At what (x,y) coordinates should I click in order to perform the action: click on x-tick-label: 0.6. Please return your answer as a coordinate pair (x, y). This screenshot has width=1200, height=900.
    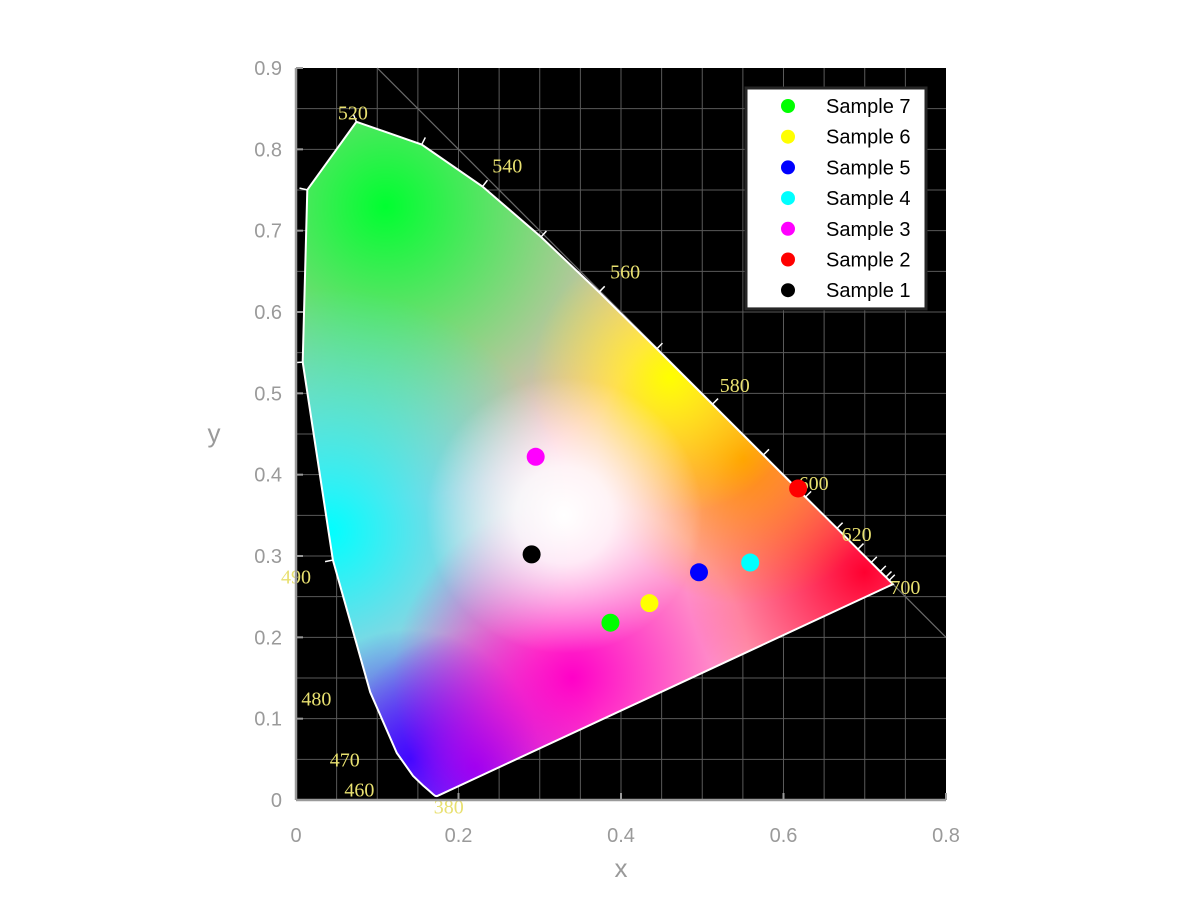
    Looking at the image, I should click on (784, 836).